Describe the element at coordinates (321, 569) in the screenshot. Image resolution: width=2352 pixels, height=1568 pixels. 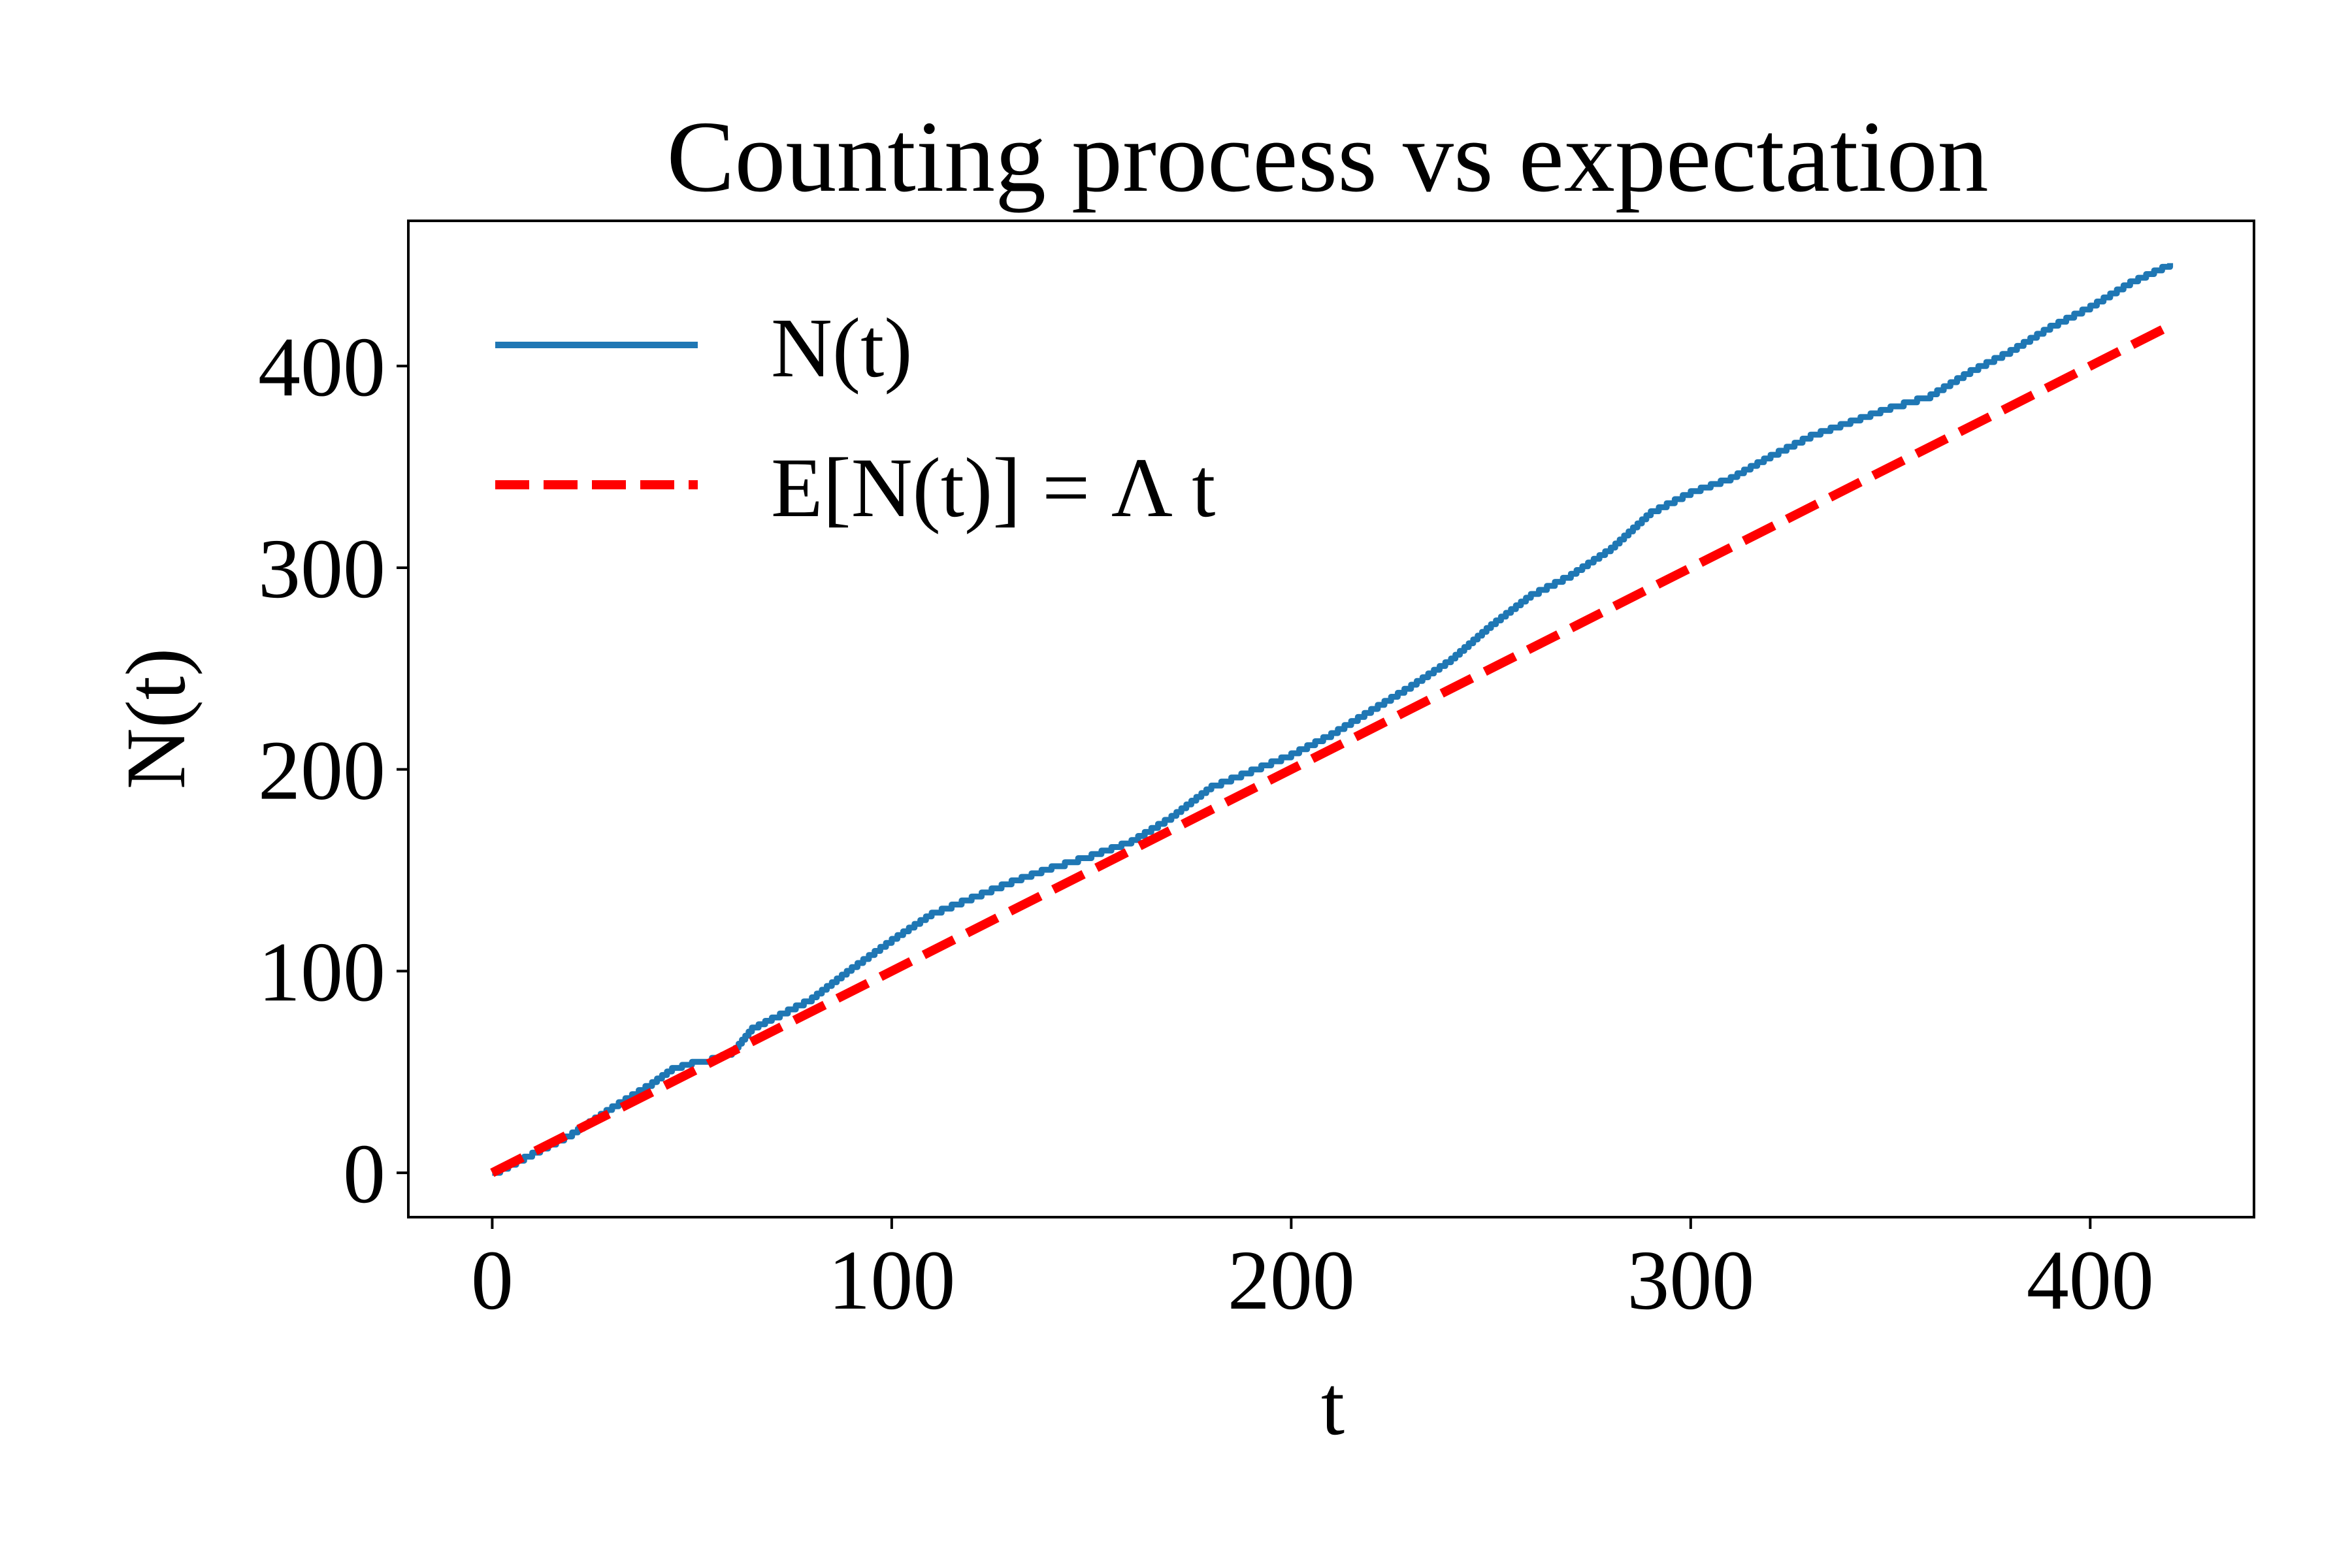
I see `y-tick-label: 300` at that location.